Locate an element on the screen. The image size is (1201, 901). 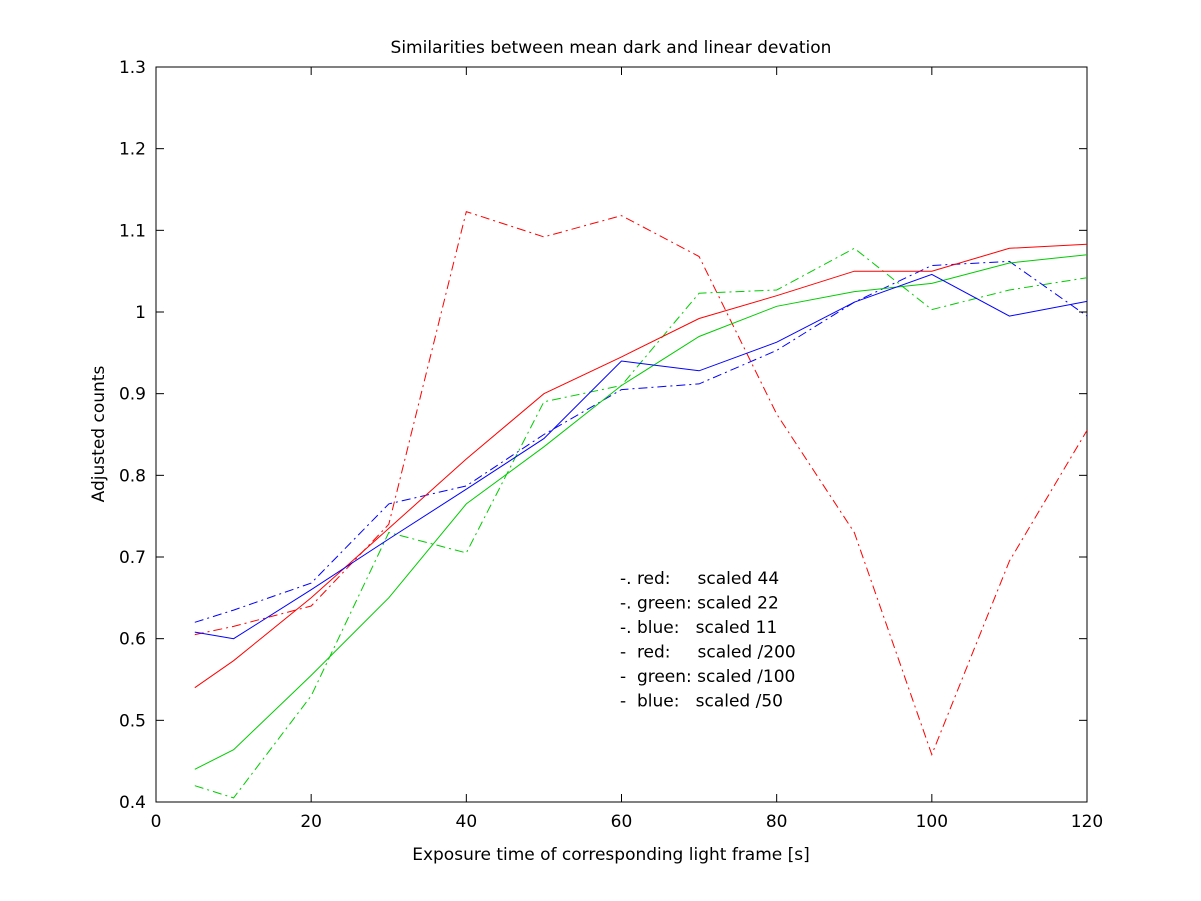
y-tick-label: 1.2 is located at coordinates (132, 150).